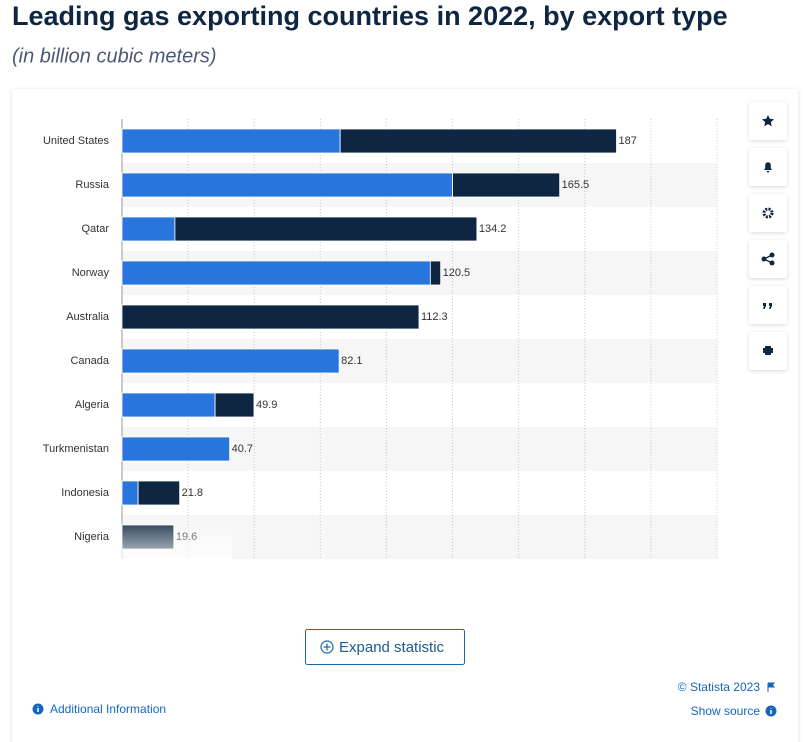 Image resolution: width=804 pixels, height=742 pixels. What do you see at coordinates (192, 493) in the screenshot?
I see `total-label: 21.8` at bounding box center [192, 493].